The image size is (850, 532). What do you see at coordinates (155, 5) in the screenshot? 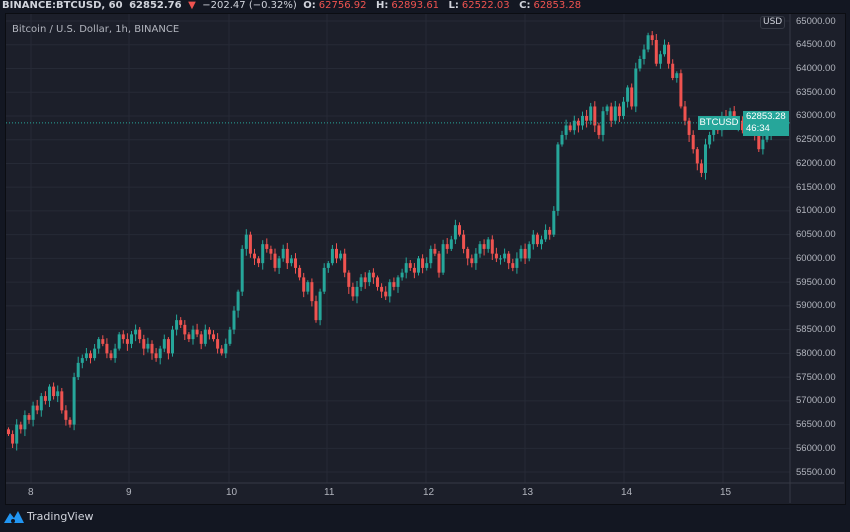
I see `last-price: 62852.76` at bounding box center [155, 5].